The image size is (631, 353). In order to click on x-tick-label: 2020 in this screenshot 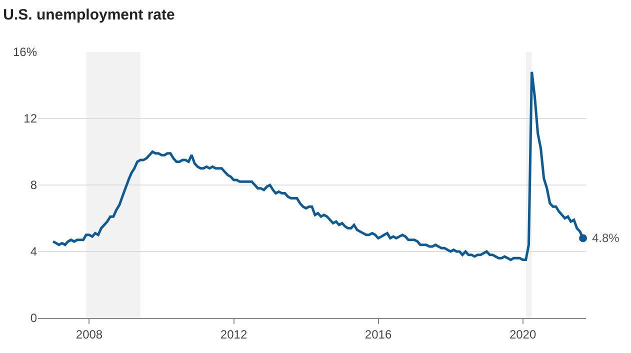, I will do `click(522, 334)`.